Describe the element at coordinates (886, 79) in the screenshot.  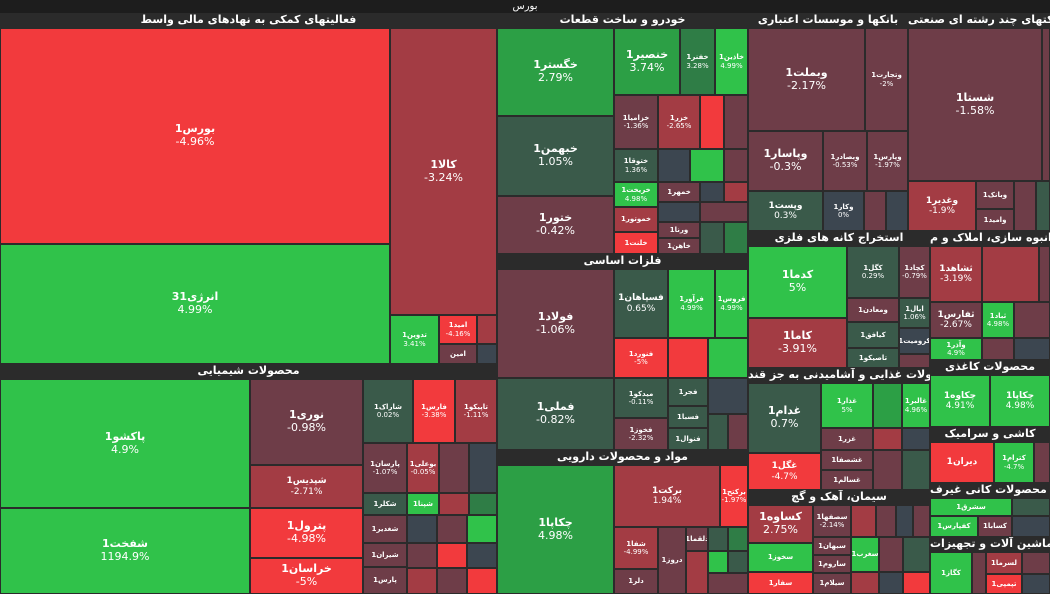
I see `stock-tile: وتجارت1 -2%` at that location.